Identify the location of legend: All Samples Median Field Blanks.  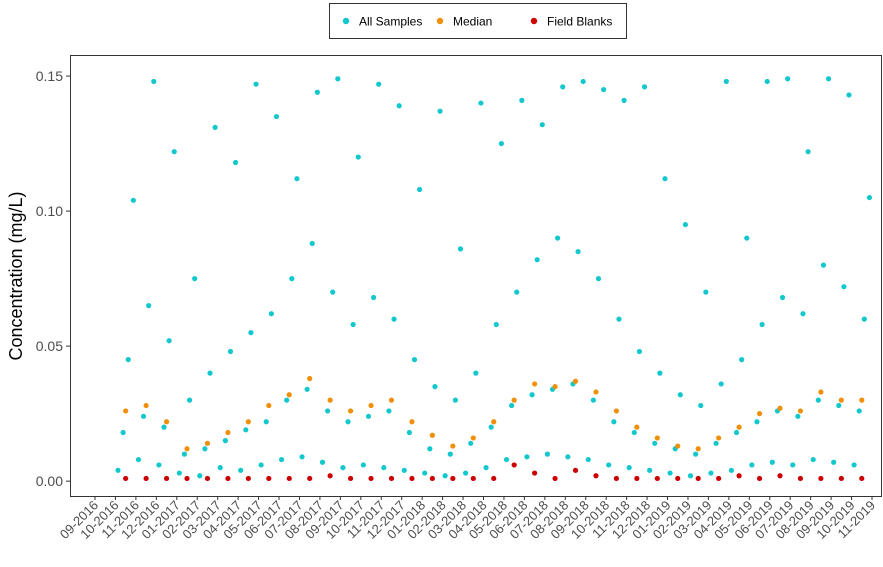
(478, 21).